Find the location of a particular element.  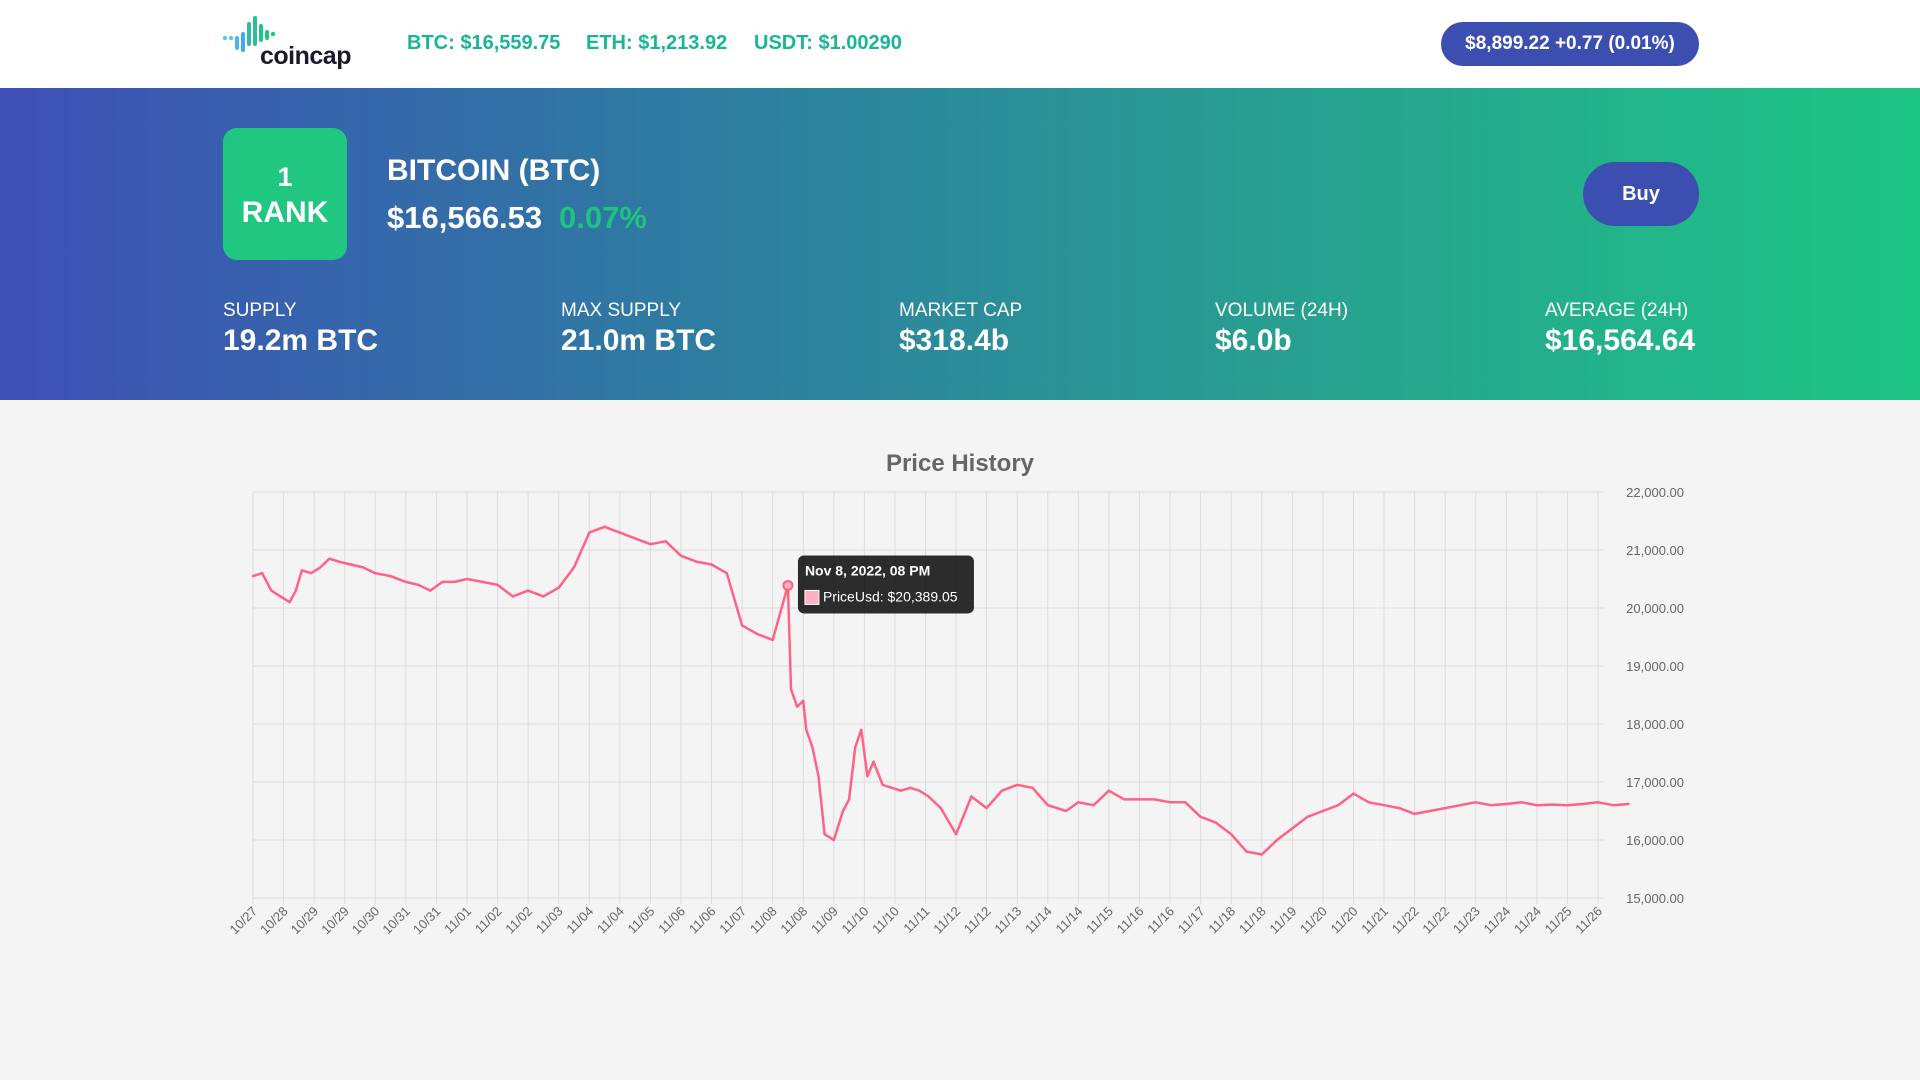

x-tick-label: 11/03 is located at coordinates (549, 920).